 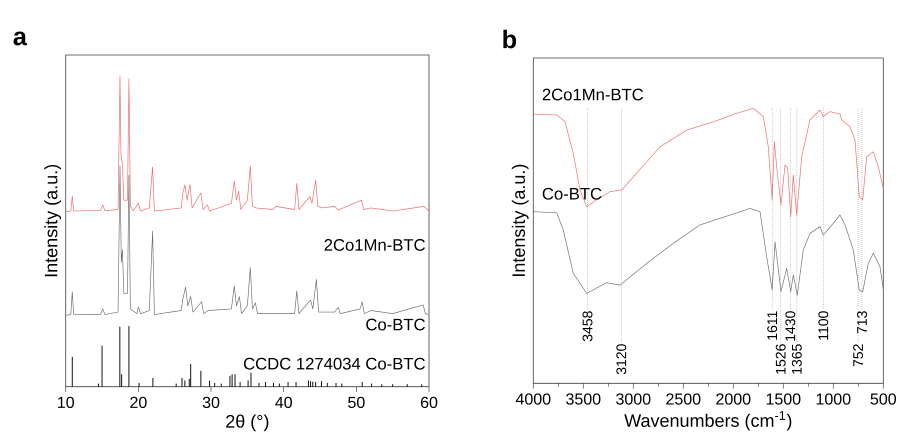 I want to click on ref-line-label: 713, so click(x=862, y=322).